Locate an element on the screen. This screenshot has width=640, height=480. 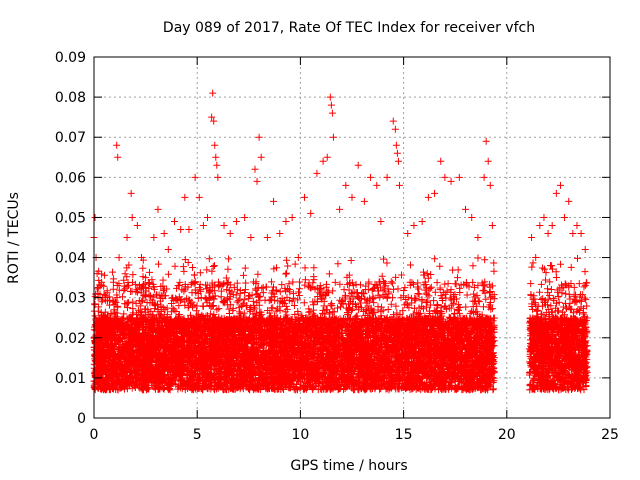
y-axis-label: ROTI / TECUs is located at coordinates (14, 238).